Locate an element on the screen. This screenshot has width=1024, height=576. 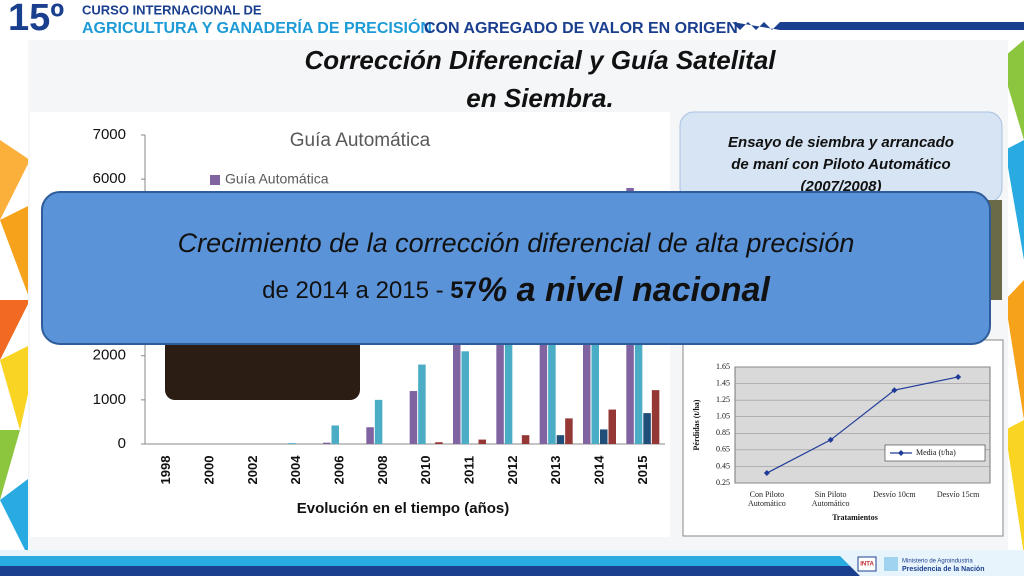
y-tick-label: 0.65 is located at coordinates (723, 449).